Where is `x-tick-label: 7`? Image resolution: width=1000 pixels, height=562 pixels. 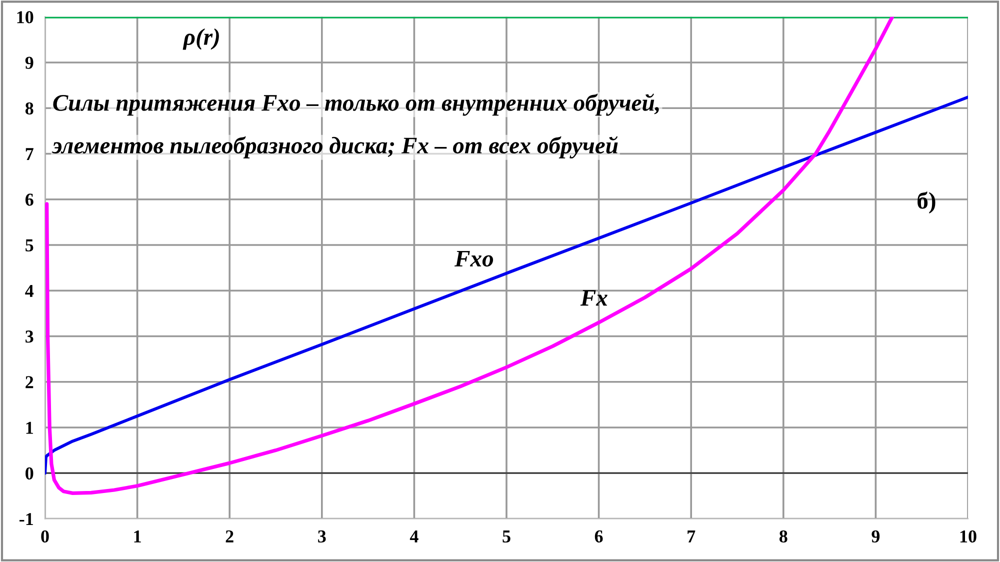
x-tick-label: 7 is located at coordinates (692, 536).